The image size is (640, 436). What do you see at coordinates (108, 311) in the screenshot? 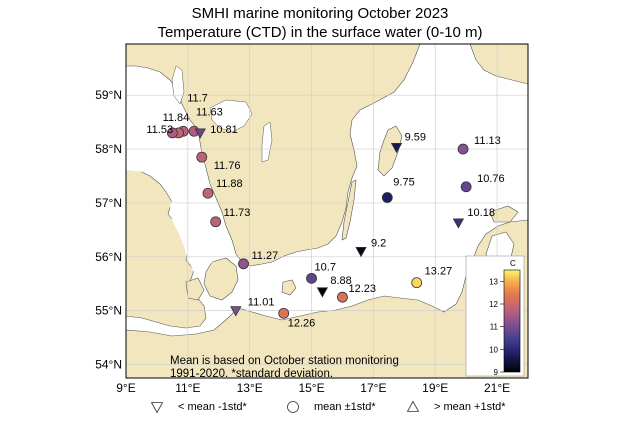
I see `lat-tick-label: 55°N` at bounding box center [108, 311].